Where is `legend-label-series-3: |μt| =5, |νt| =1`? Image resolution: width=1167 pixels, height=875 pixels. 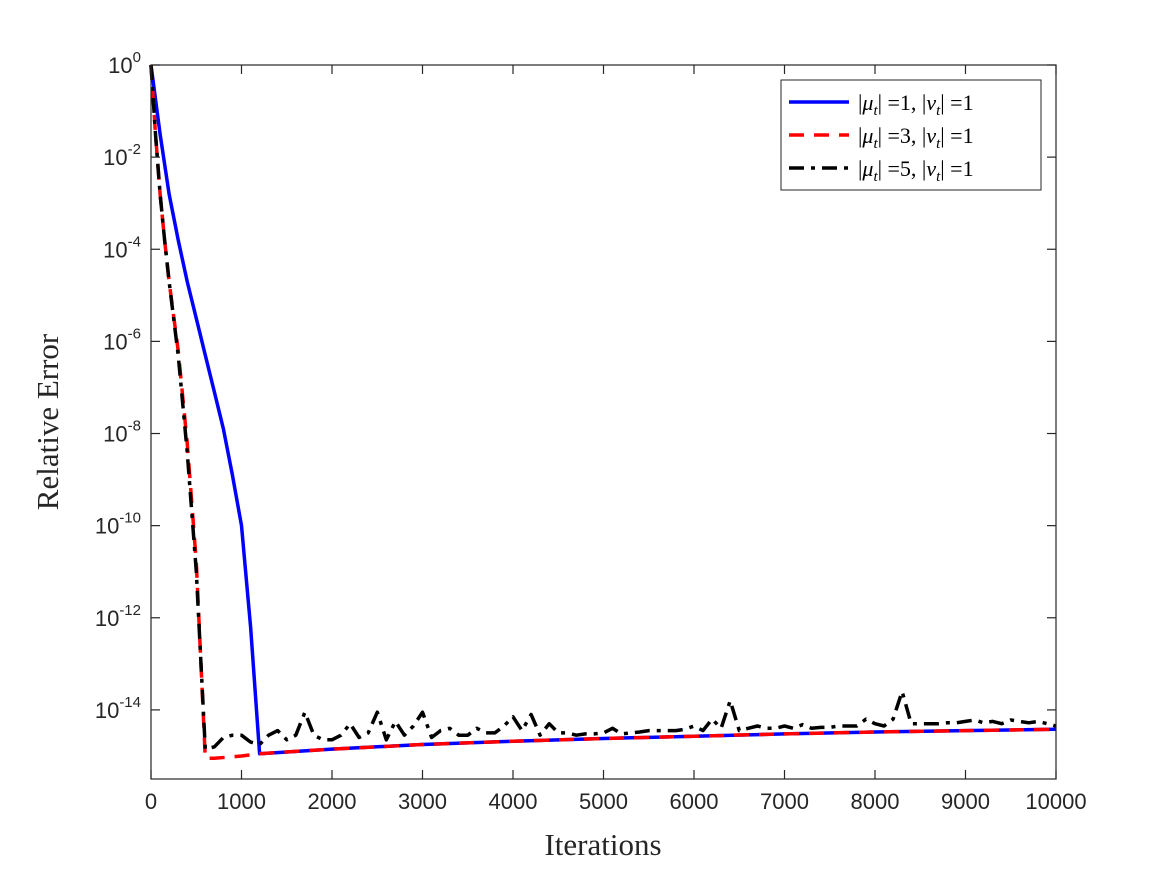 legend-label-series-3: |μt| =5, |νt| =1 is located at coordinates (916, 170).